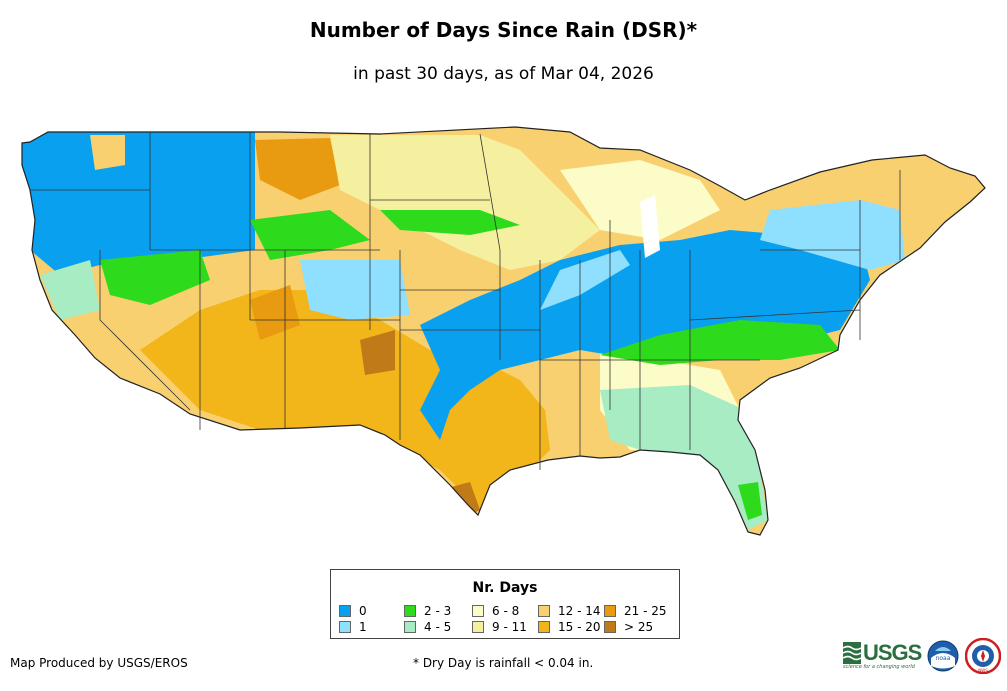 The height and width of the screenshot is (691, 1007). Describe the element at coordinates (505, 588) in the screenshot. I see `legend-title: Nr. Days` at that location.